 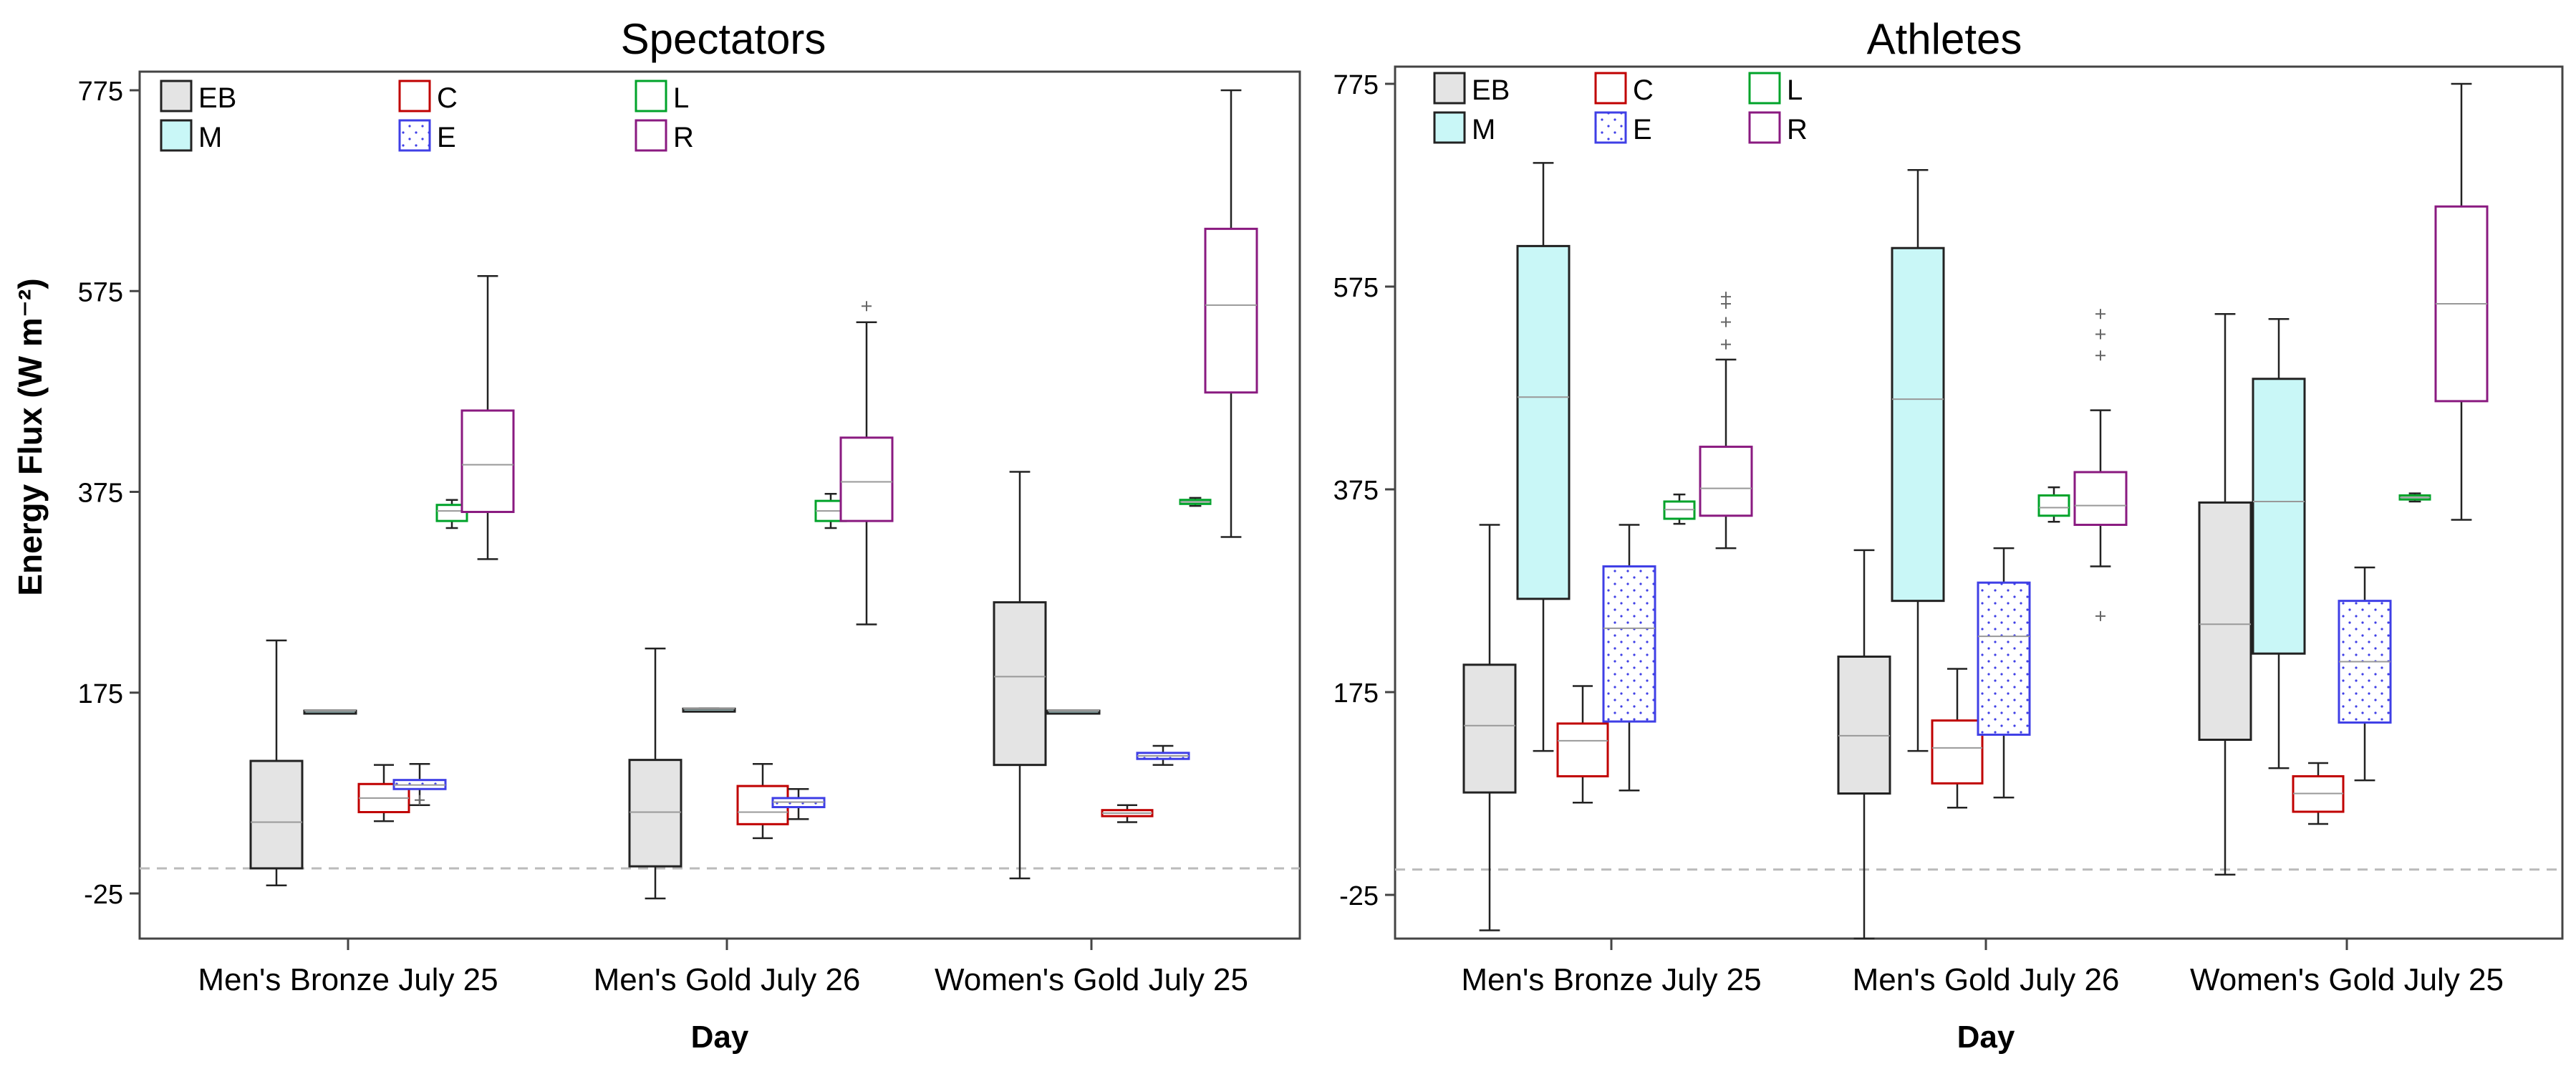 What do you see at coordinates (1986, 1037) in the screenshot?
I see `athletes-x-axis-label: Day` at bounding box center [1986, 1037].